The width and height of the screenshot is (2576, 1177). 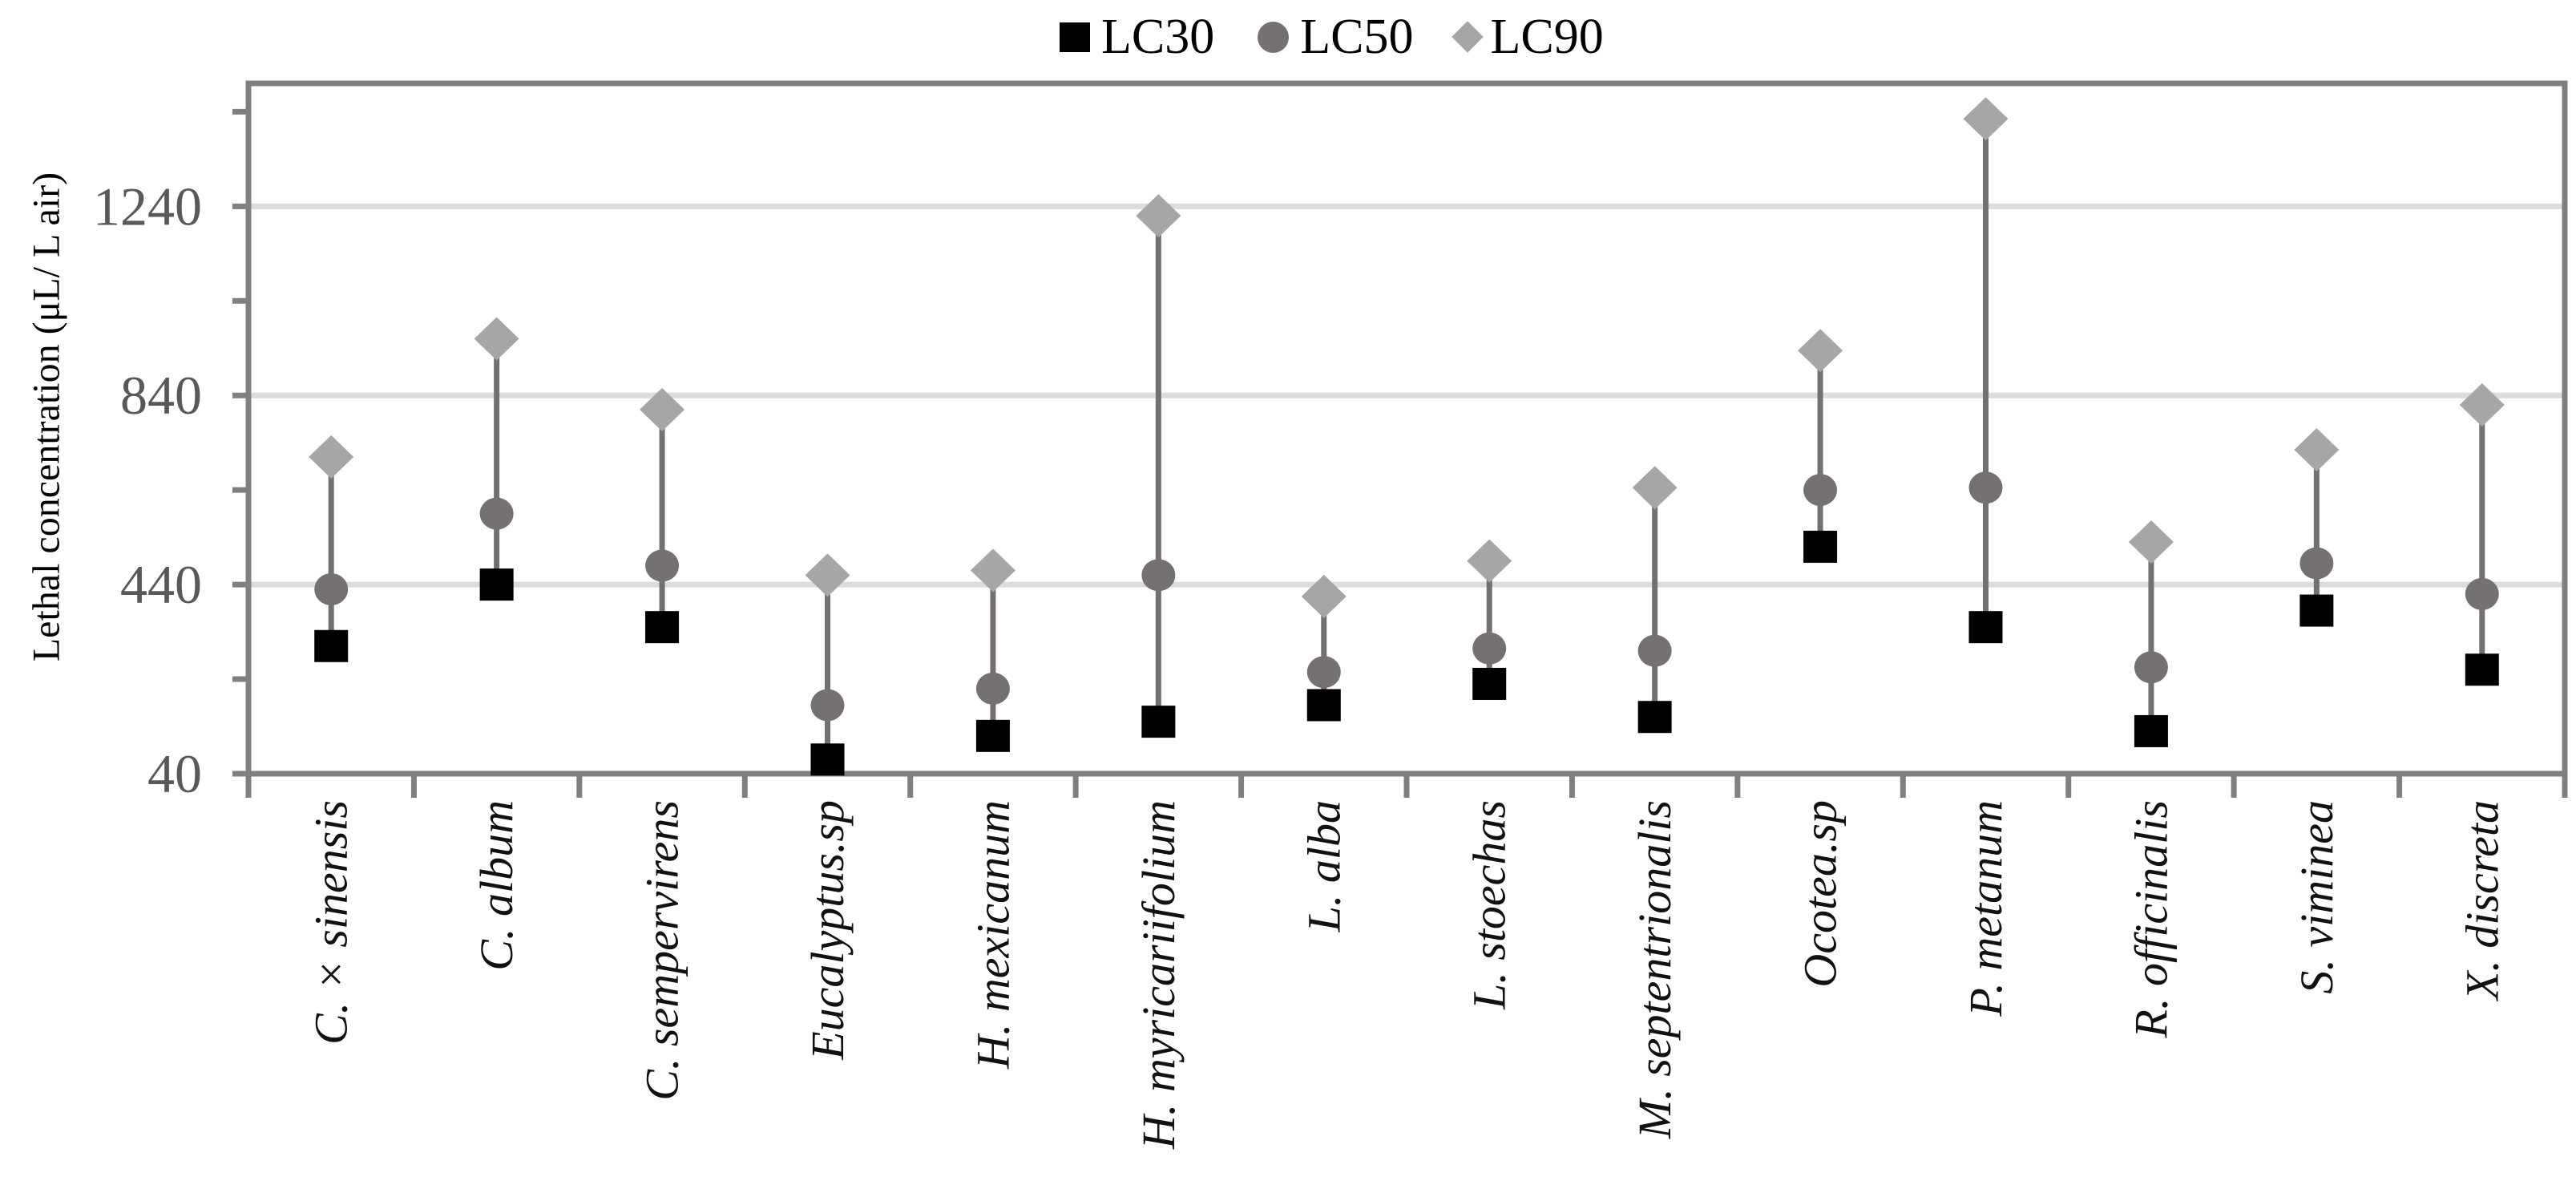 What do you see at coordinates (2482, 900) in the screenshot?
I see `x-category-label: X. discreta` at bounding box center [2482, 900].